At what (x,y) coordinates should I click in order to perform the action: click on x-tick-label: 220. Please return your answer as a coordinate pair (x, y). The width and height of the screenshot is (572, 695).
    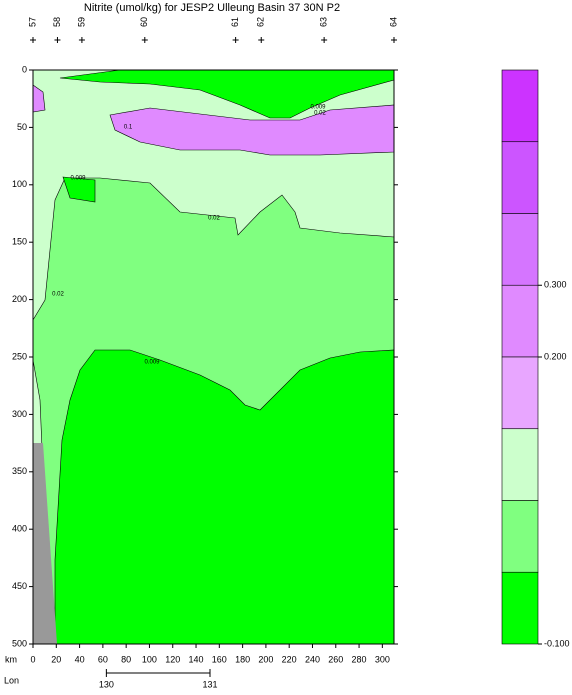
    Looking at the image, I should click on (289, 659).